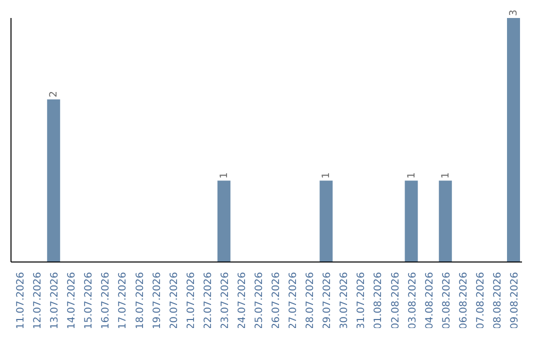 The image size is (540, 340). What do you see at coordinates (140, 301) in the screenshot?
I see `x-tick-label: 18.07.2026` at bounding box center [140, 301].